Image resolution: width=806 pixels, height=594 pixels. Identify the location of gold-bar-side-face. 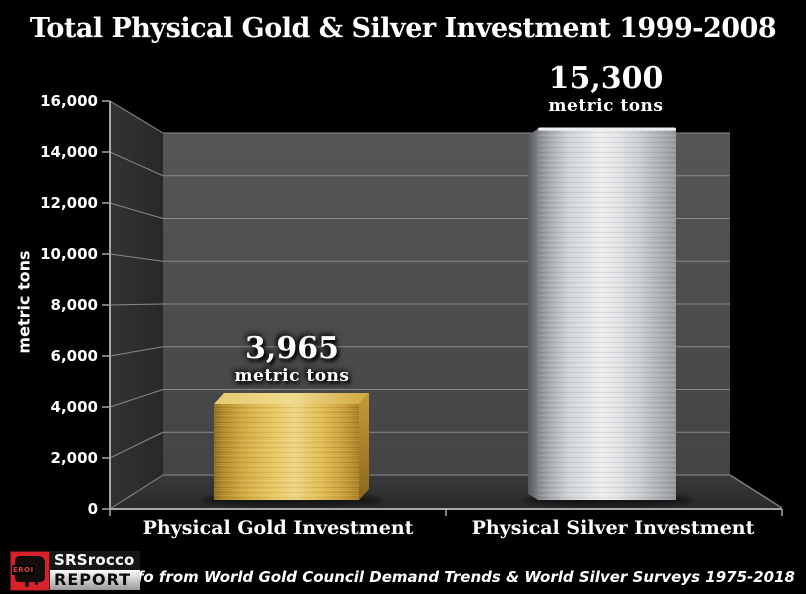
(364, 446).